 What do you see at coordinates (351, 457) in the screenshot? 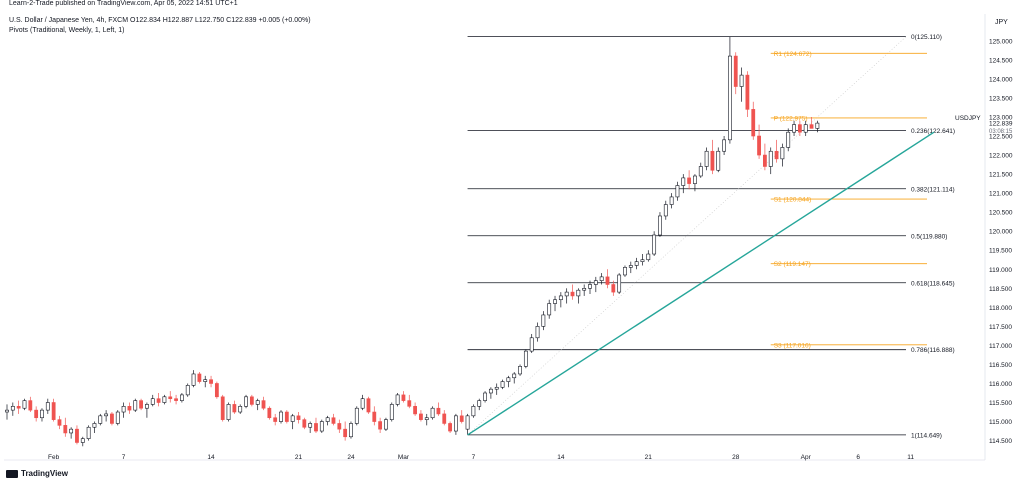
I see `time-tick-label: 24` at bounding box center [351, 457].